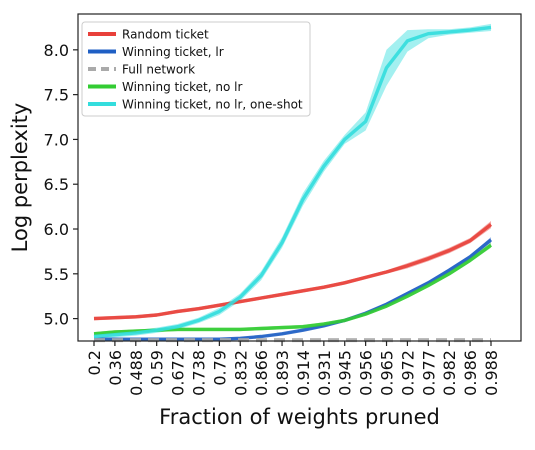  I want to click on x-tick-label: 0.2, so click(94, 362).